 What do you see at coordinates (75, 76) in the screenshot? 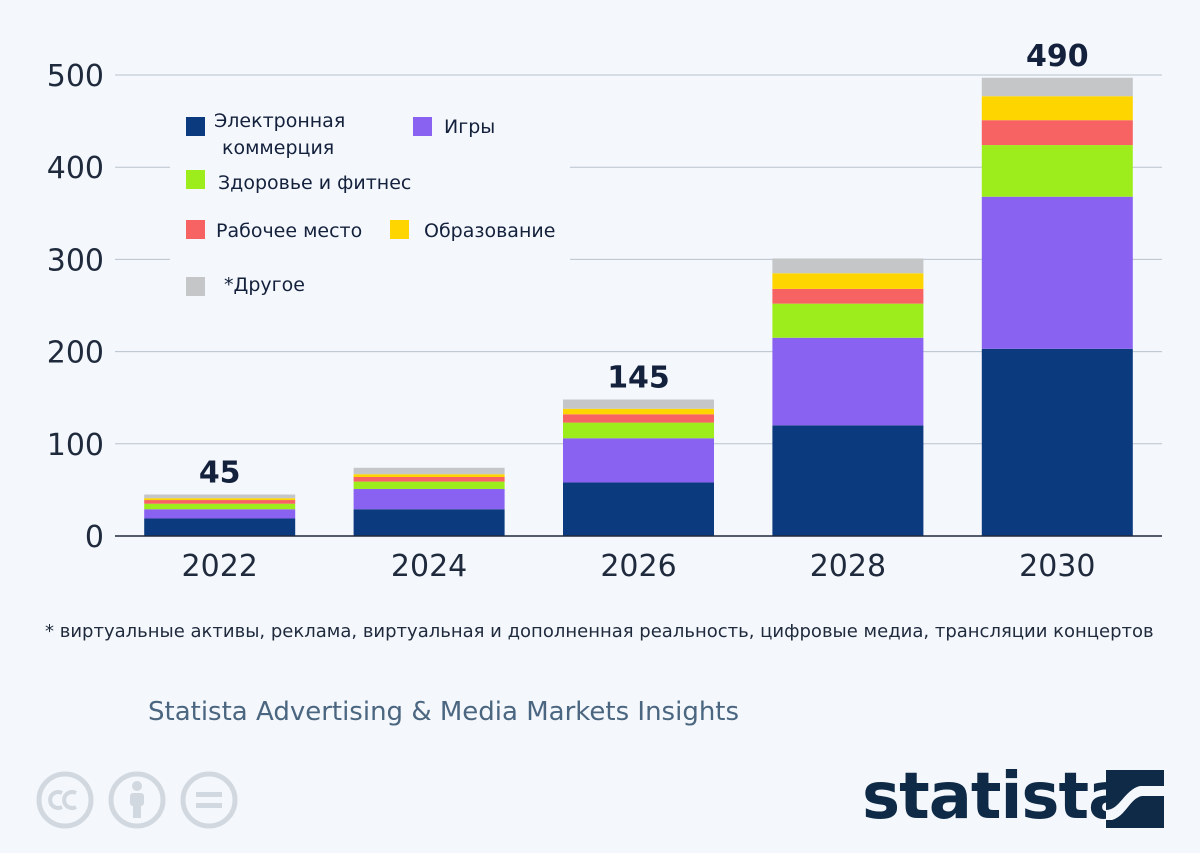
I see `y-tick-label: 500` at bounding box center [75, 76].